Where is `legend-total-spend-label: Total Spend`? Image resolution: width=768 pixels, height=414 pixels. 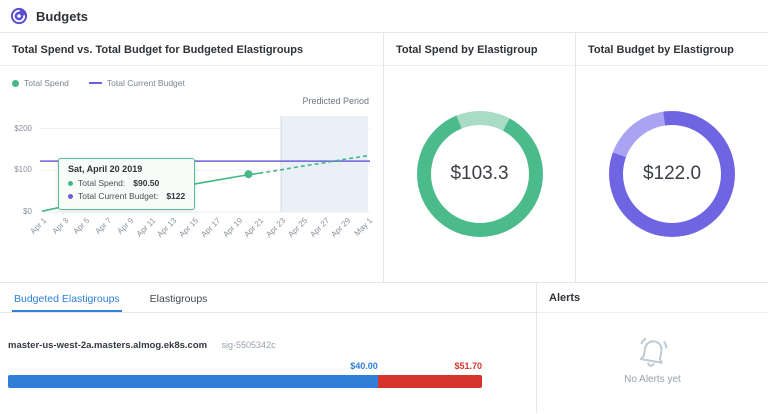
legend-total-spend-label: Total Spend is located at coordinates (46, 83).